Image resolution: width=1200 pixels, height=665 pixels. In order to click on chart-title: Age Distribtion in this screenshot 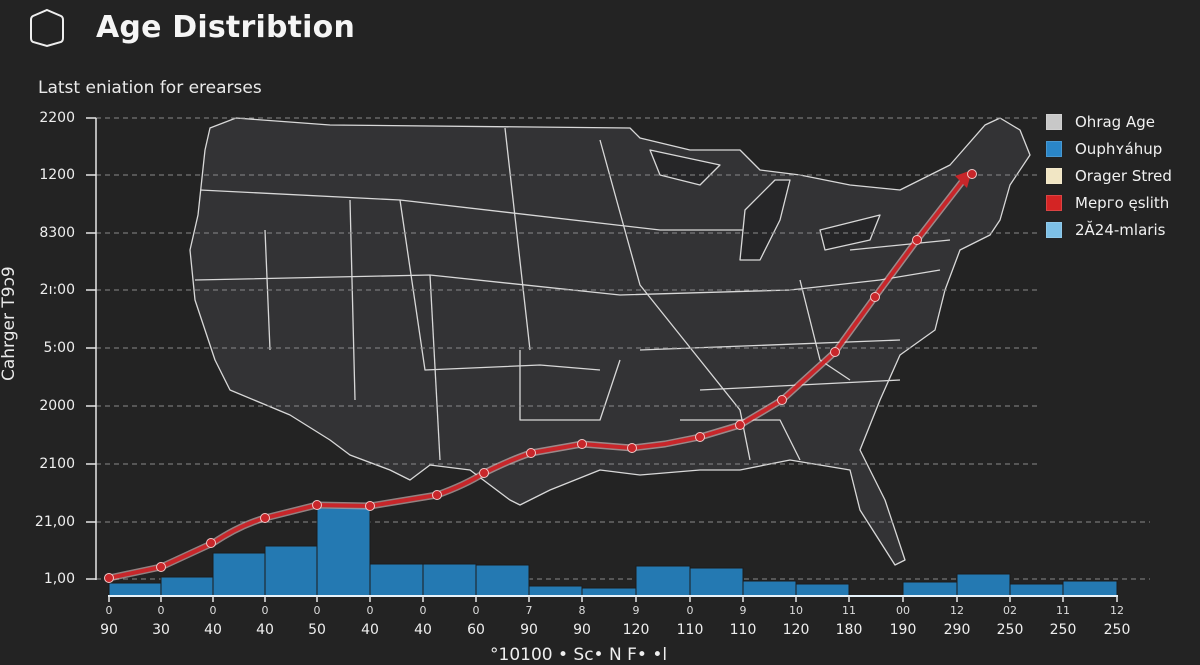, I will do `click(226, 27)`.